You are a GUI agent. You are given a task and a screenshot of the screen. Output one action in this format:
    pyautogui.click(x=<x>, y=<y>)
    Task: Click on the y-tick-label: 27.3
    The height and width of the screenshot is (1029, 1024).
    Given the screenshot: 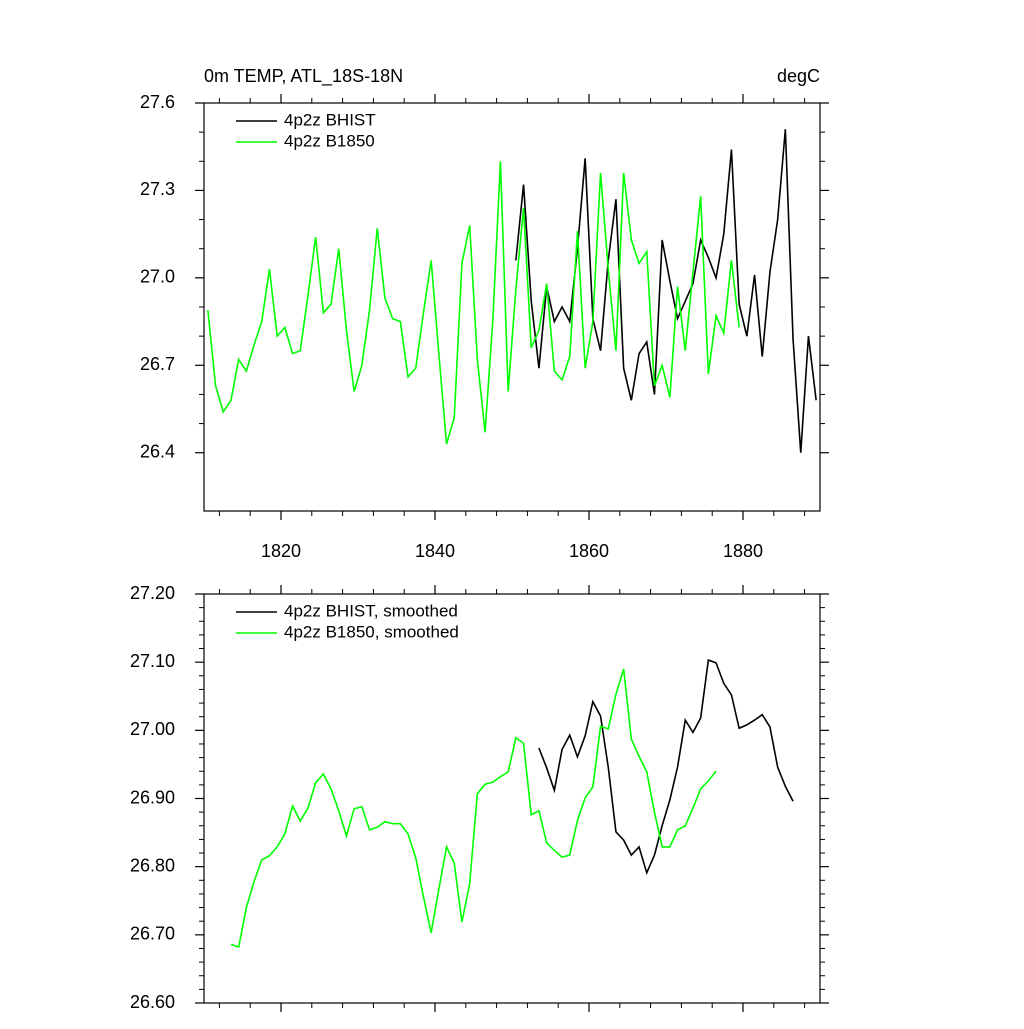 What is the action you would take?
    pyautogui.click(x=157, y=189)
    